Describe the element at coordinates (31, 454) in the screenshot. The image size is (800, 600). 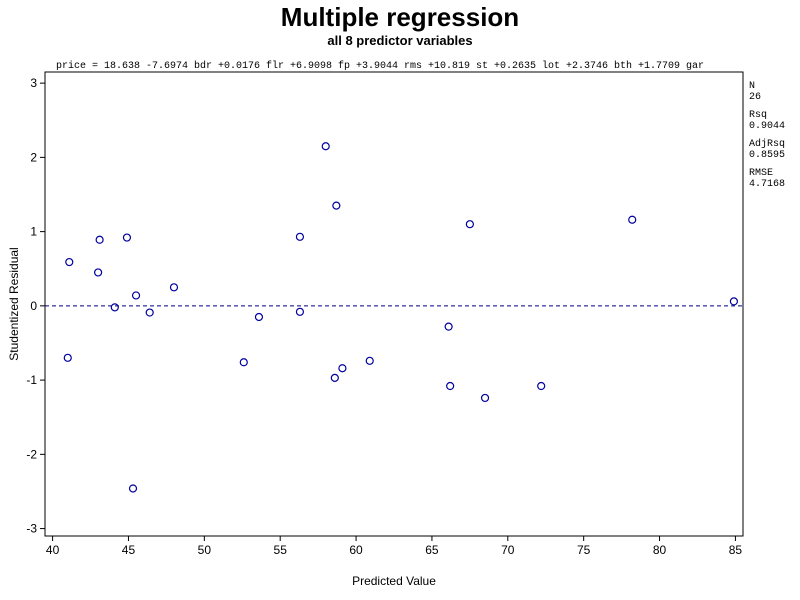
I see `y-tick-label: -2` at that location.